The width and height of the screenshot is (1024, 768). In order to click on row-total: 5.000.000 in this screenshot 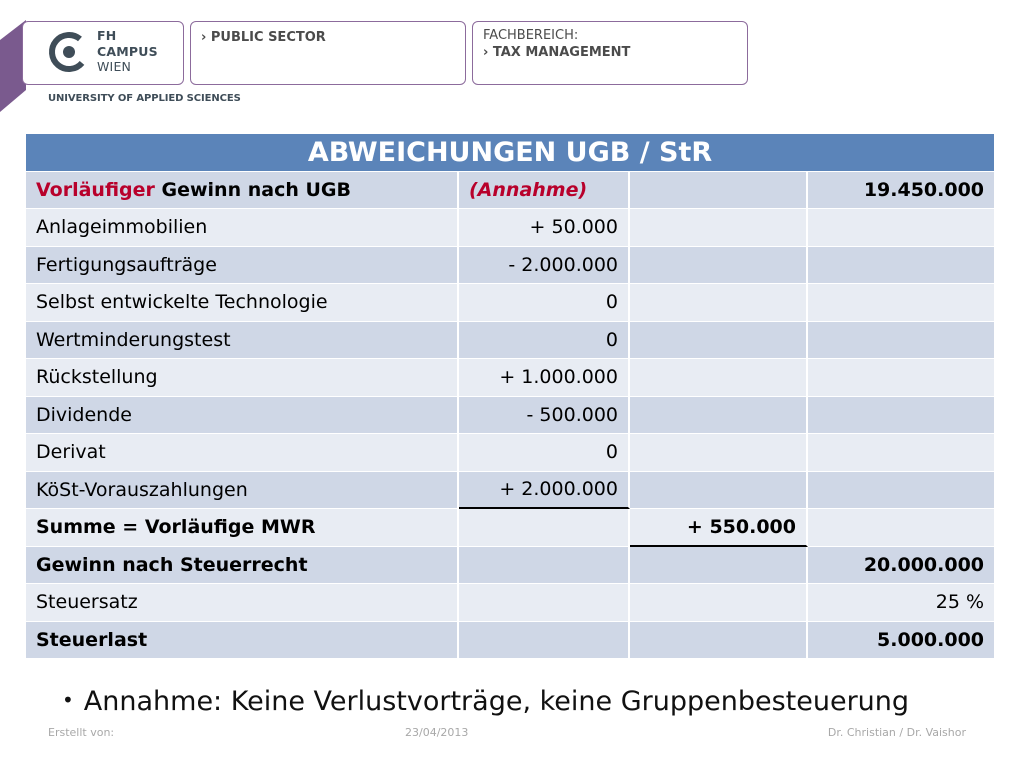, I will do `click(901, 640)`.